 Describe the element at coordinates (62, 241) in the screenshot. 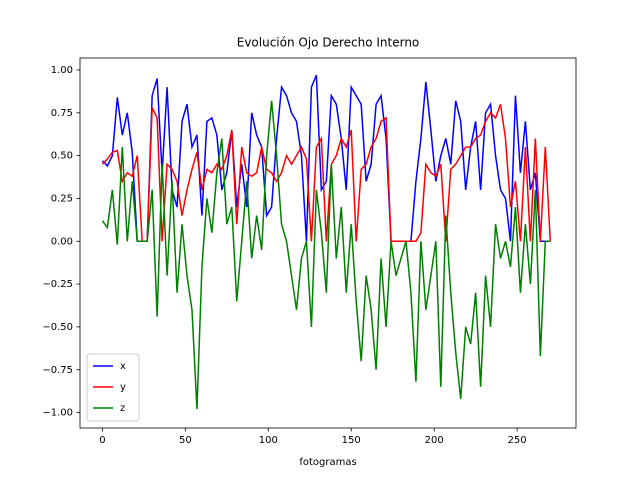

I see `y-tick-label: 0.00` at that location.